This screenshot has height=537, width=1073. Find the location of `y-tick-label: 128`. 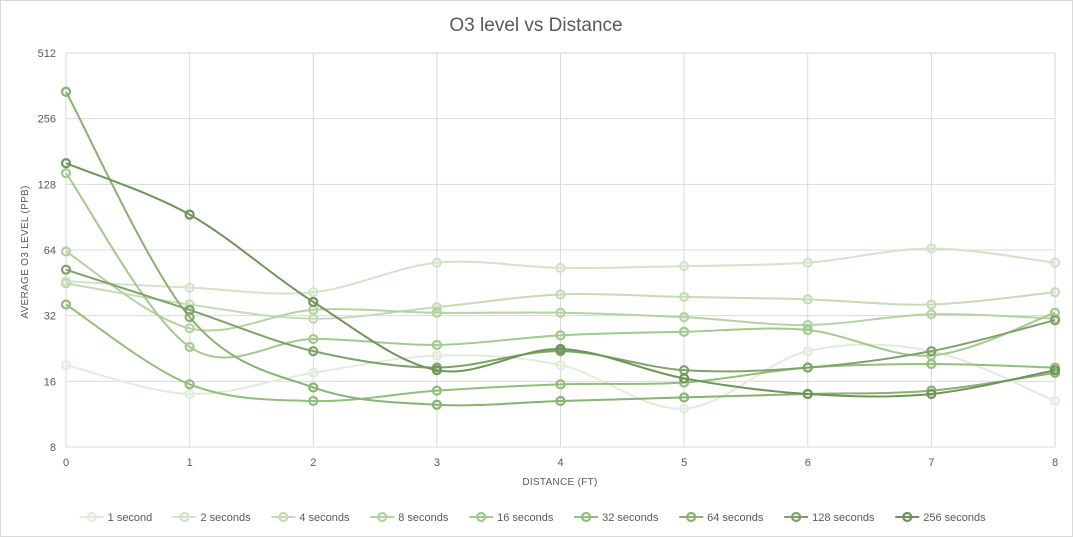

y-tick-label: 128 is located at coordinates (47, 185).